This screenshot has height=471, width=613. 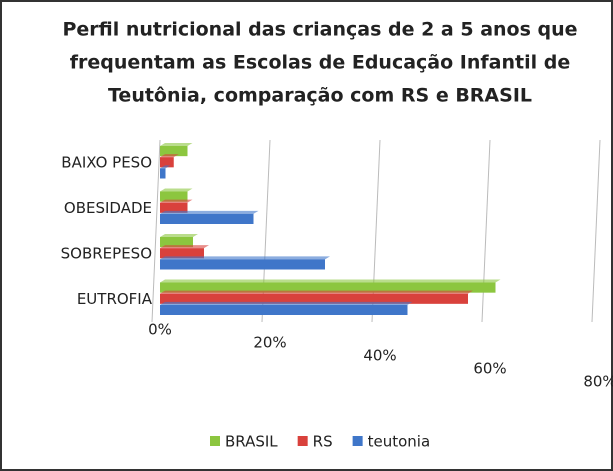 I want to click on x-tick-label: 80%, so click(x=598, y=382).